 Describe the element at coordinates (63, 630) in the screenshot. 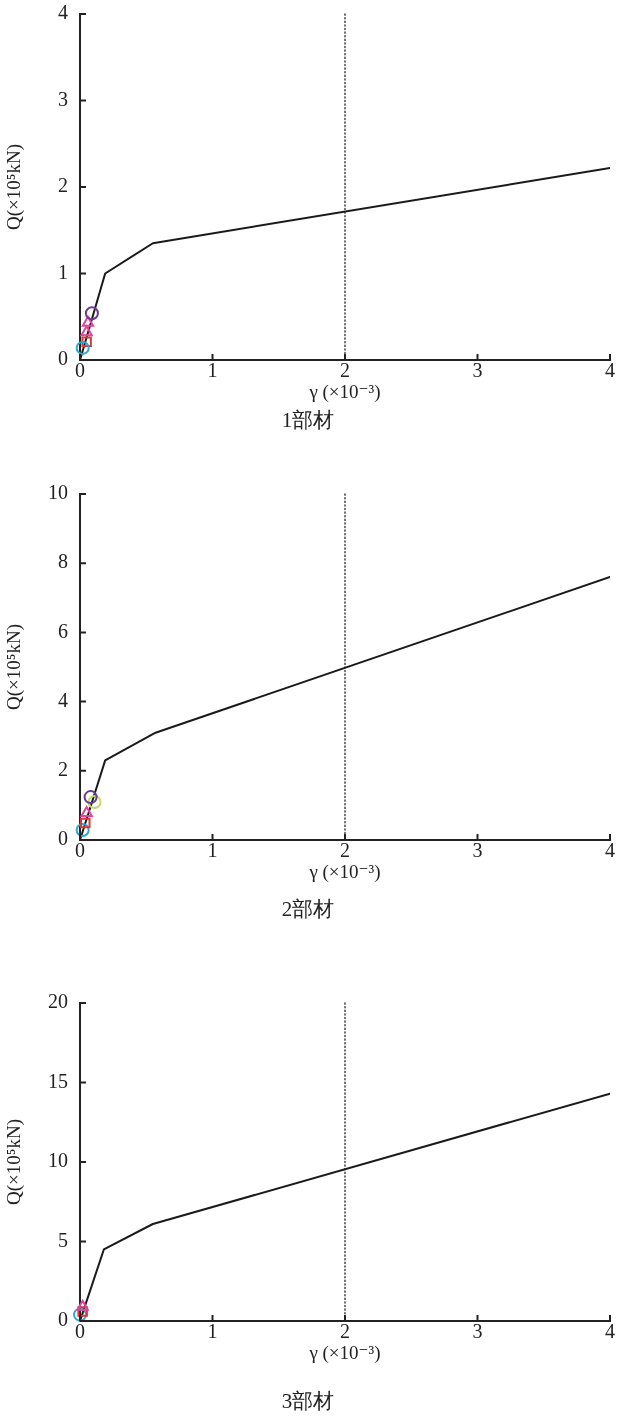

I see `y-tick-label: 6` at that location.